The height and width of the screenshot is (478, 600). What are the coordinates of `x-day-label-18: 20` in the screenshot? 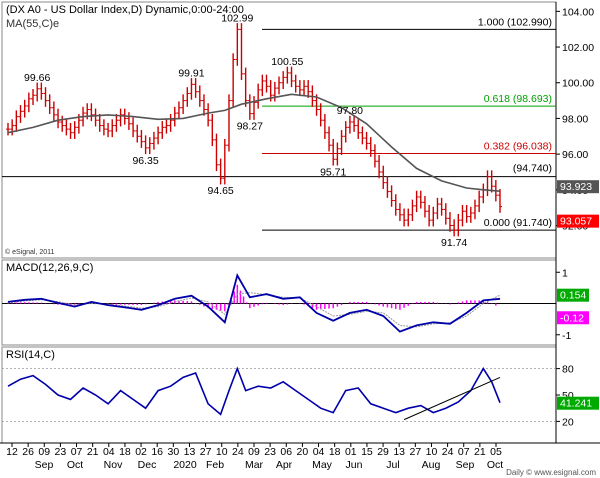 It's located at (303, 452).